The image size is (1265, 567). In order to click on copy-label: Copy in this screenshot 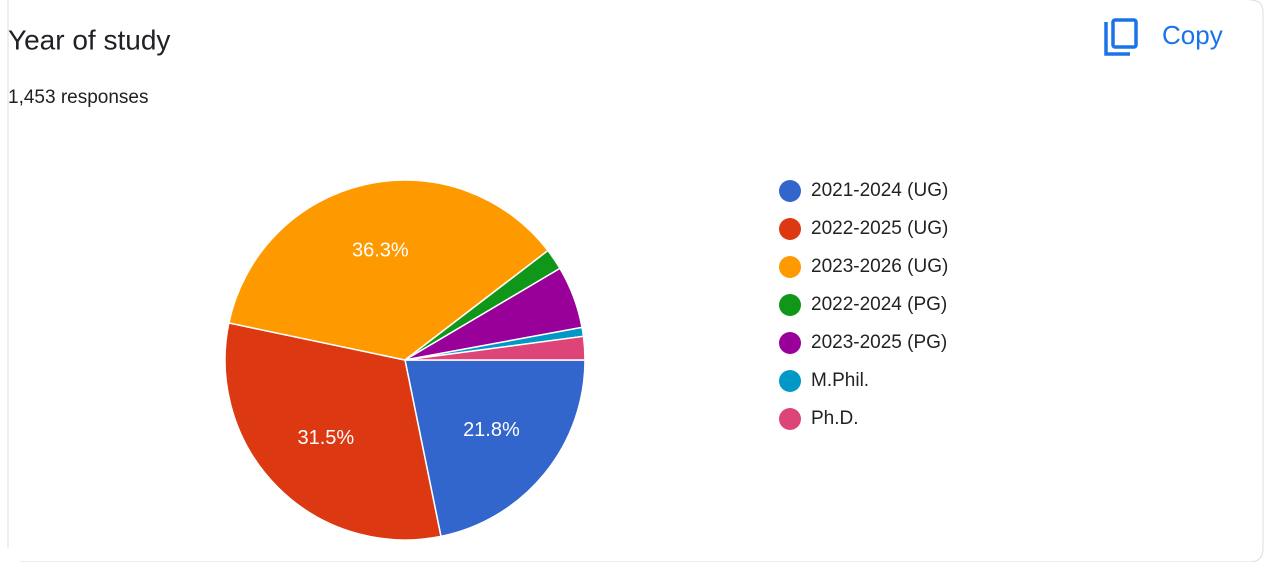, I will do `click(1192, 35)`.